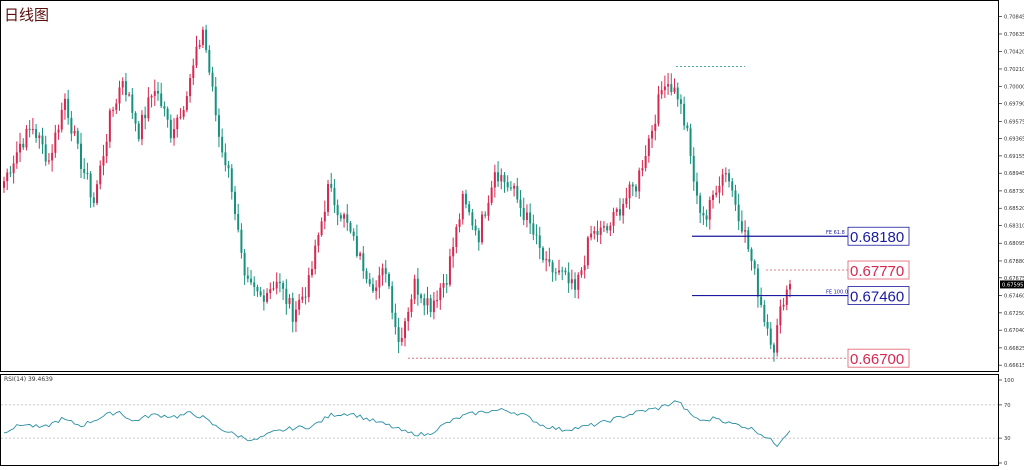  Describe the element at coordinates (1014, 35) in the screenshot. I see `price-tick-label: 0.70635` at that location.